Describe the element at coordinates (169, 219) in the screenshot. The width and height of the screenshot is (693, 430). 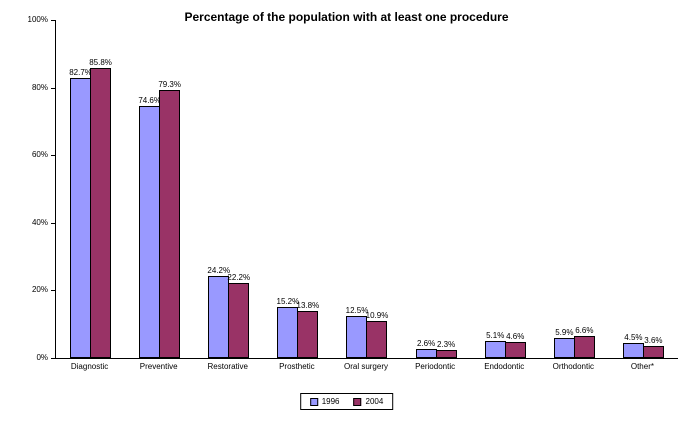
I see `bar-2004: 79.3%` at that location.